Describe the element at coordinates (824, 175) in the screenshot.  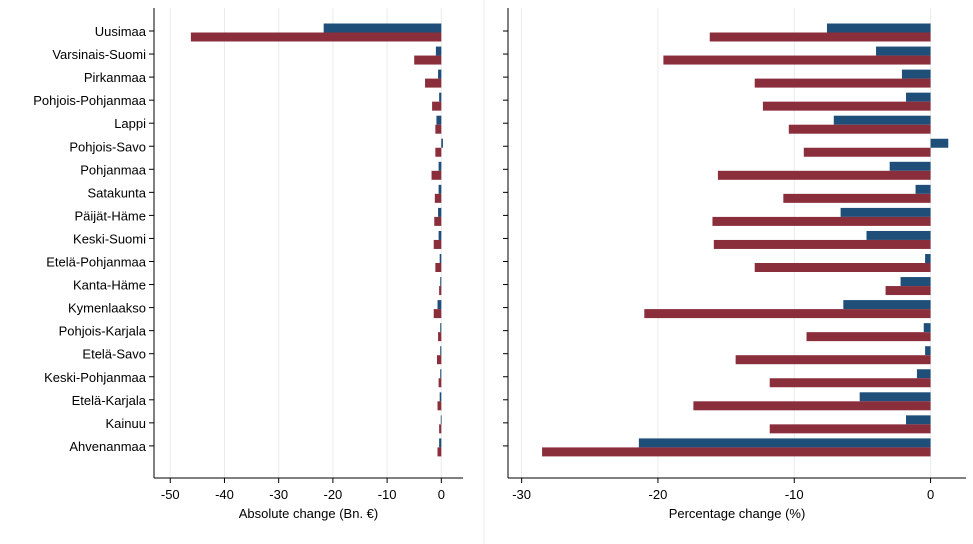
I see `bar-series2-pohjanmaa` at that location.